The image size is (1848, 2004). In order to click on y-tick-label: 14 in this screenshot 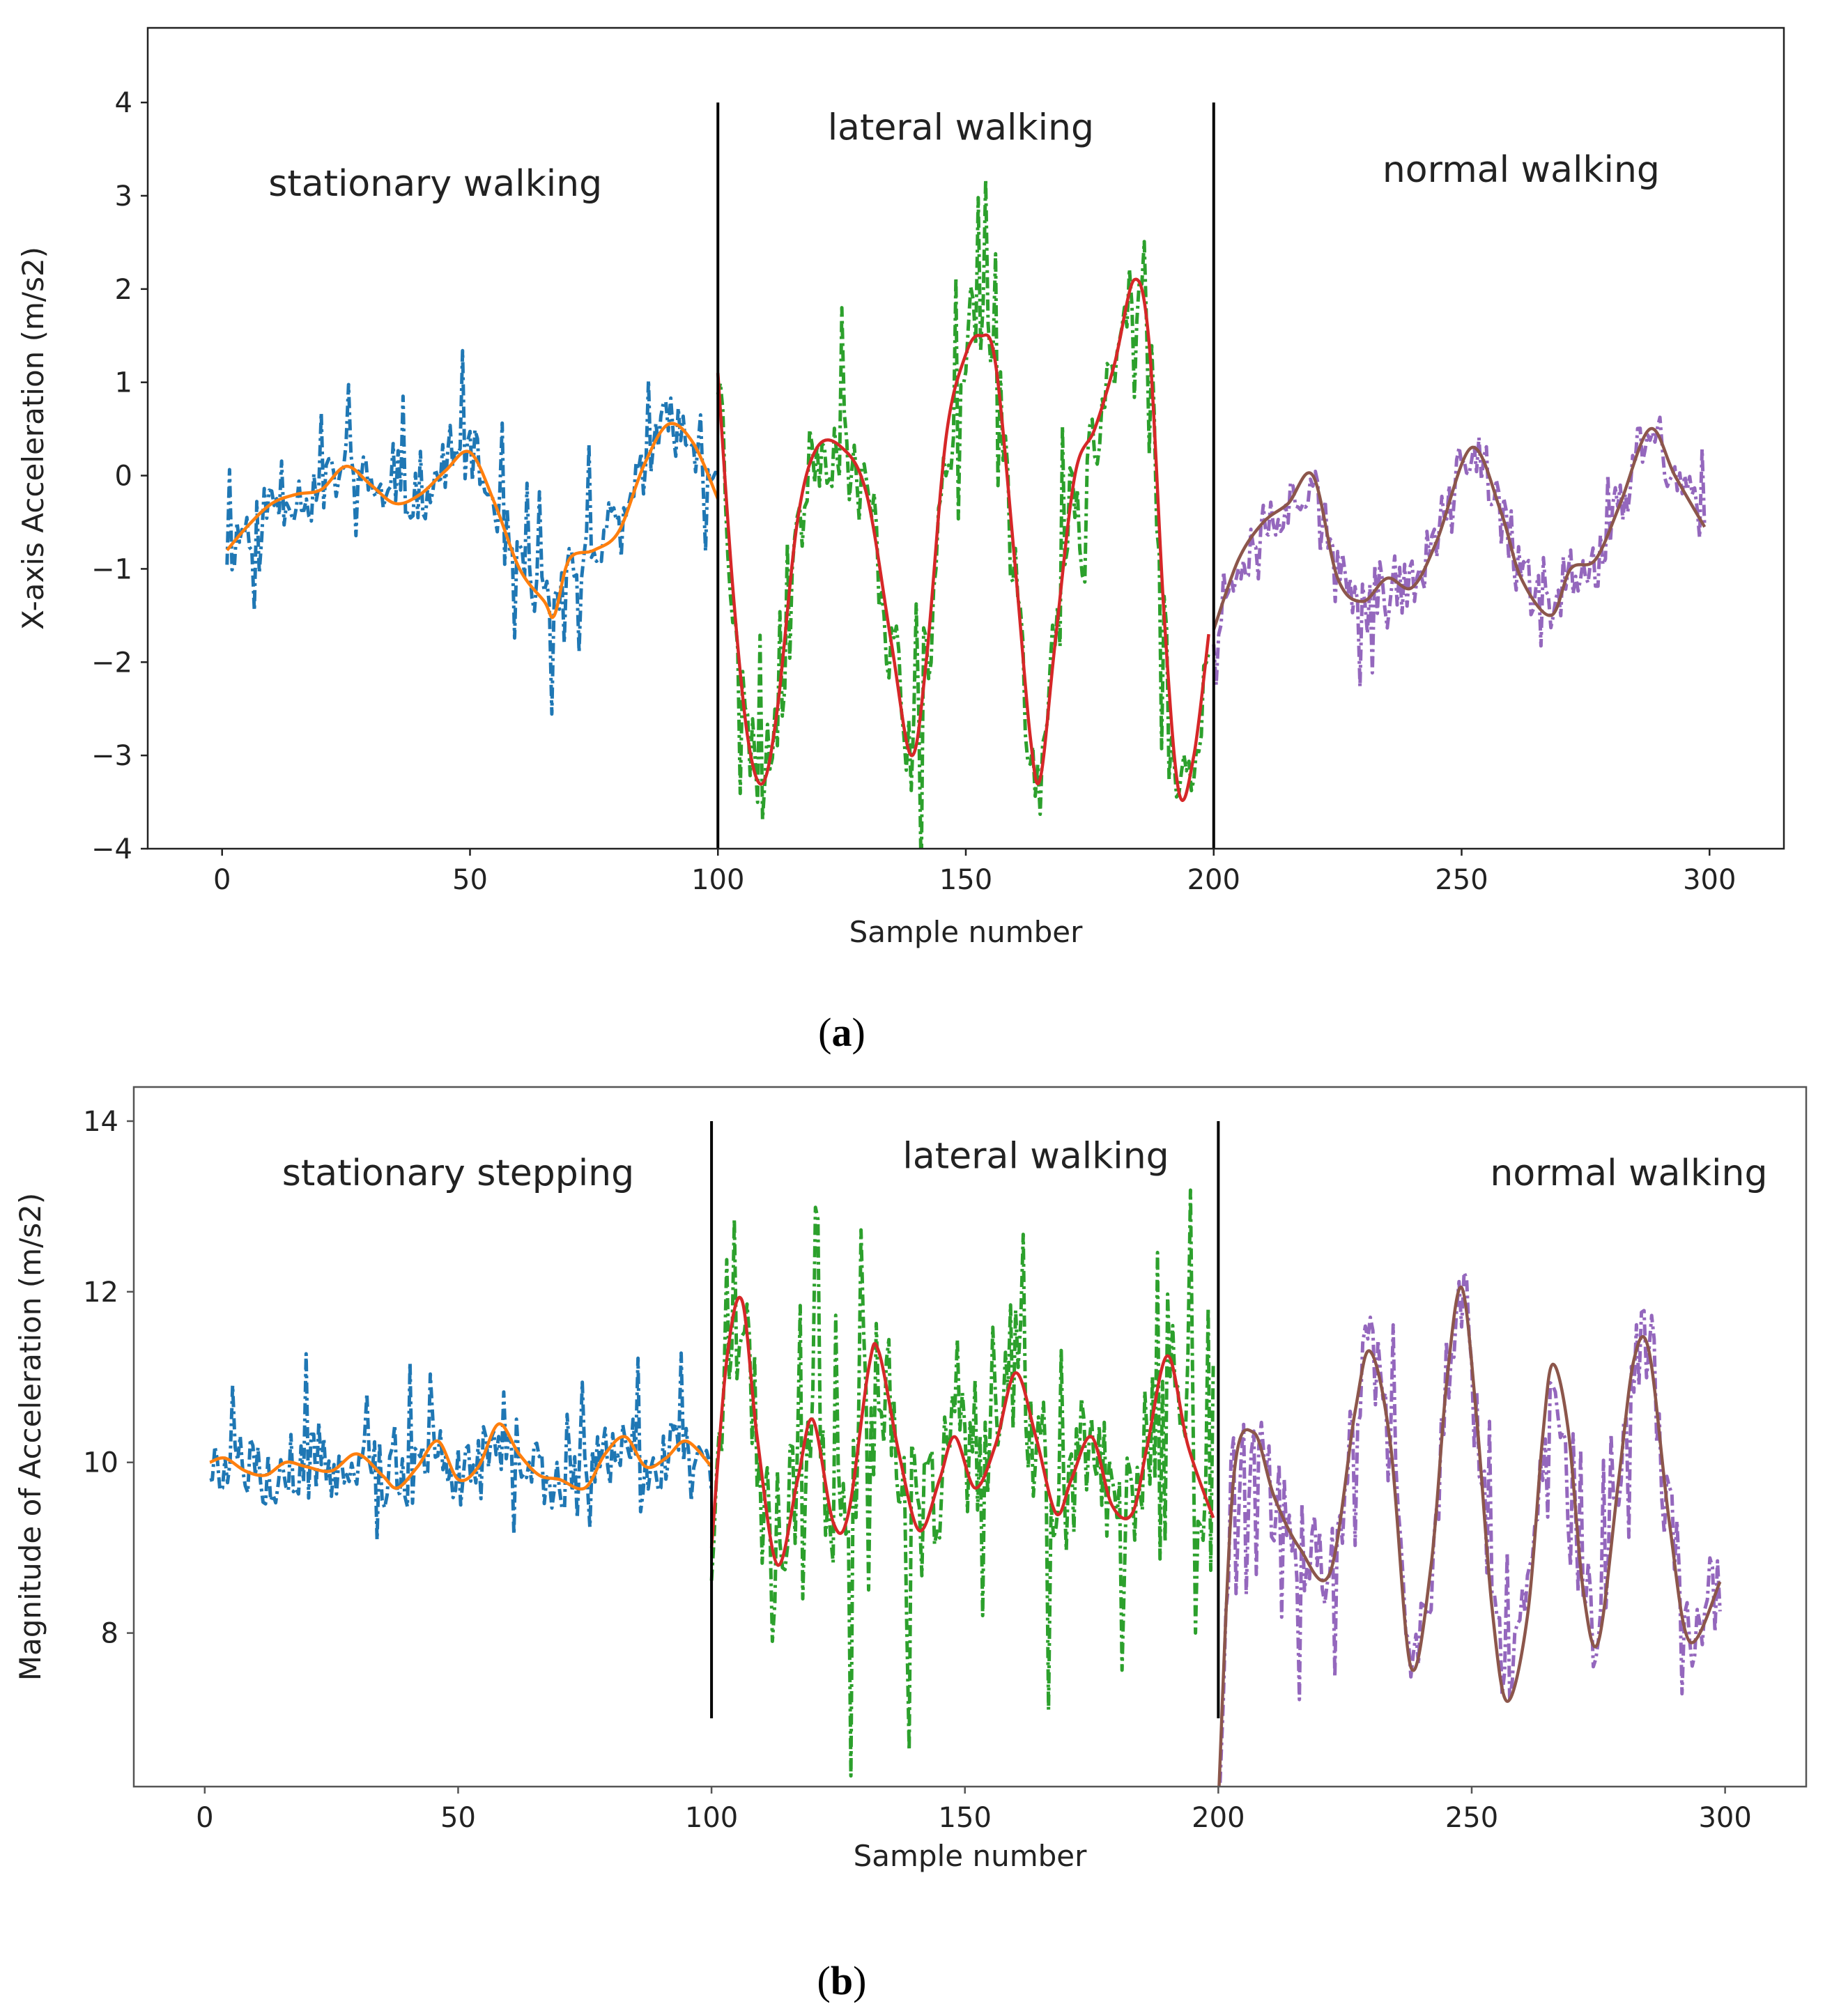, I will do `click(100, 1122)`.